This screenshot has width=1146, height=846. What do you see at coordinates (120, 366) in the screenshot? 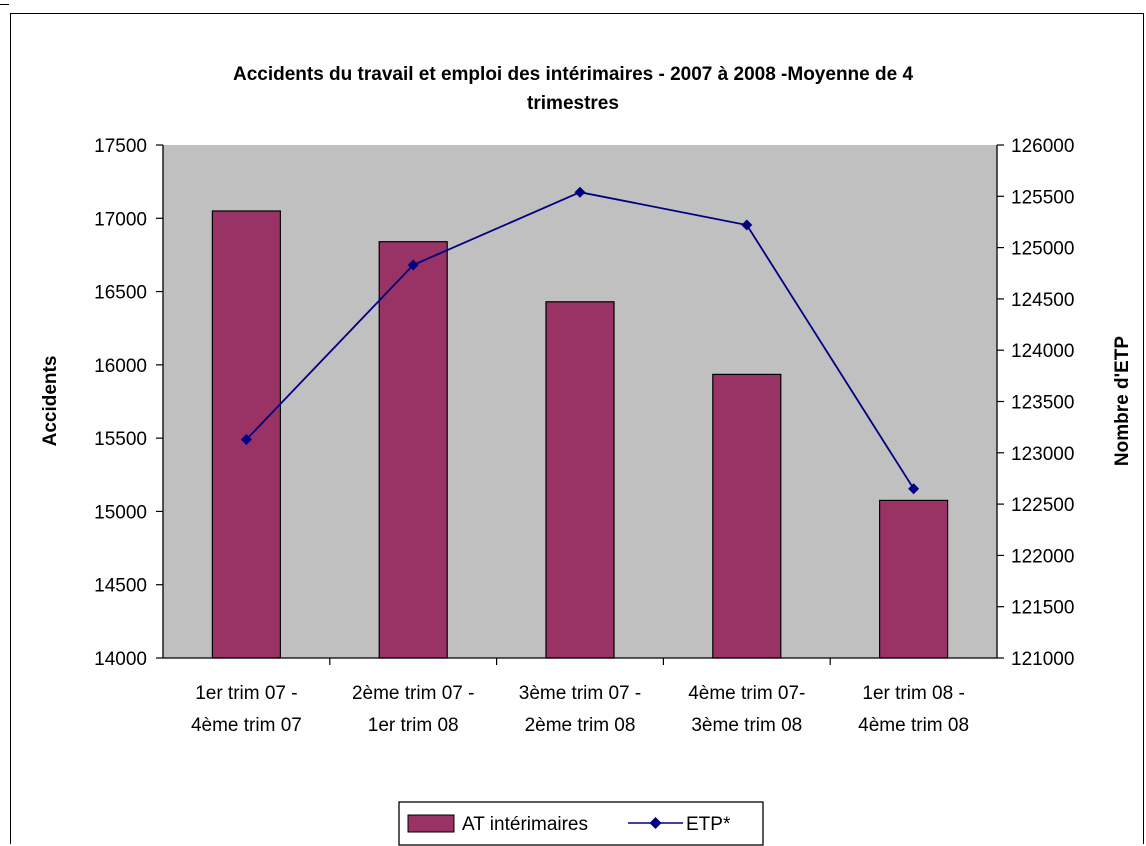
I see `y-tick-label: 16000` at bounding box center [120, 366].